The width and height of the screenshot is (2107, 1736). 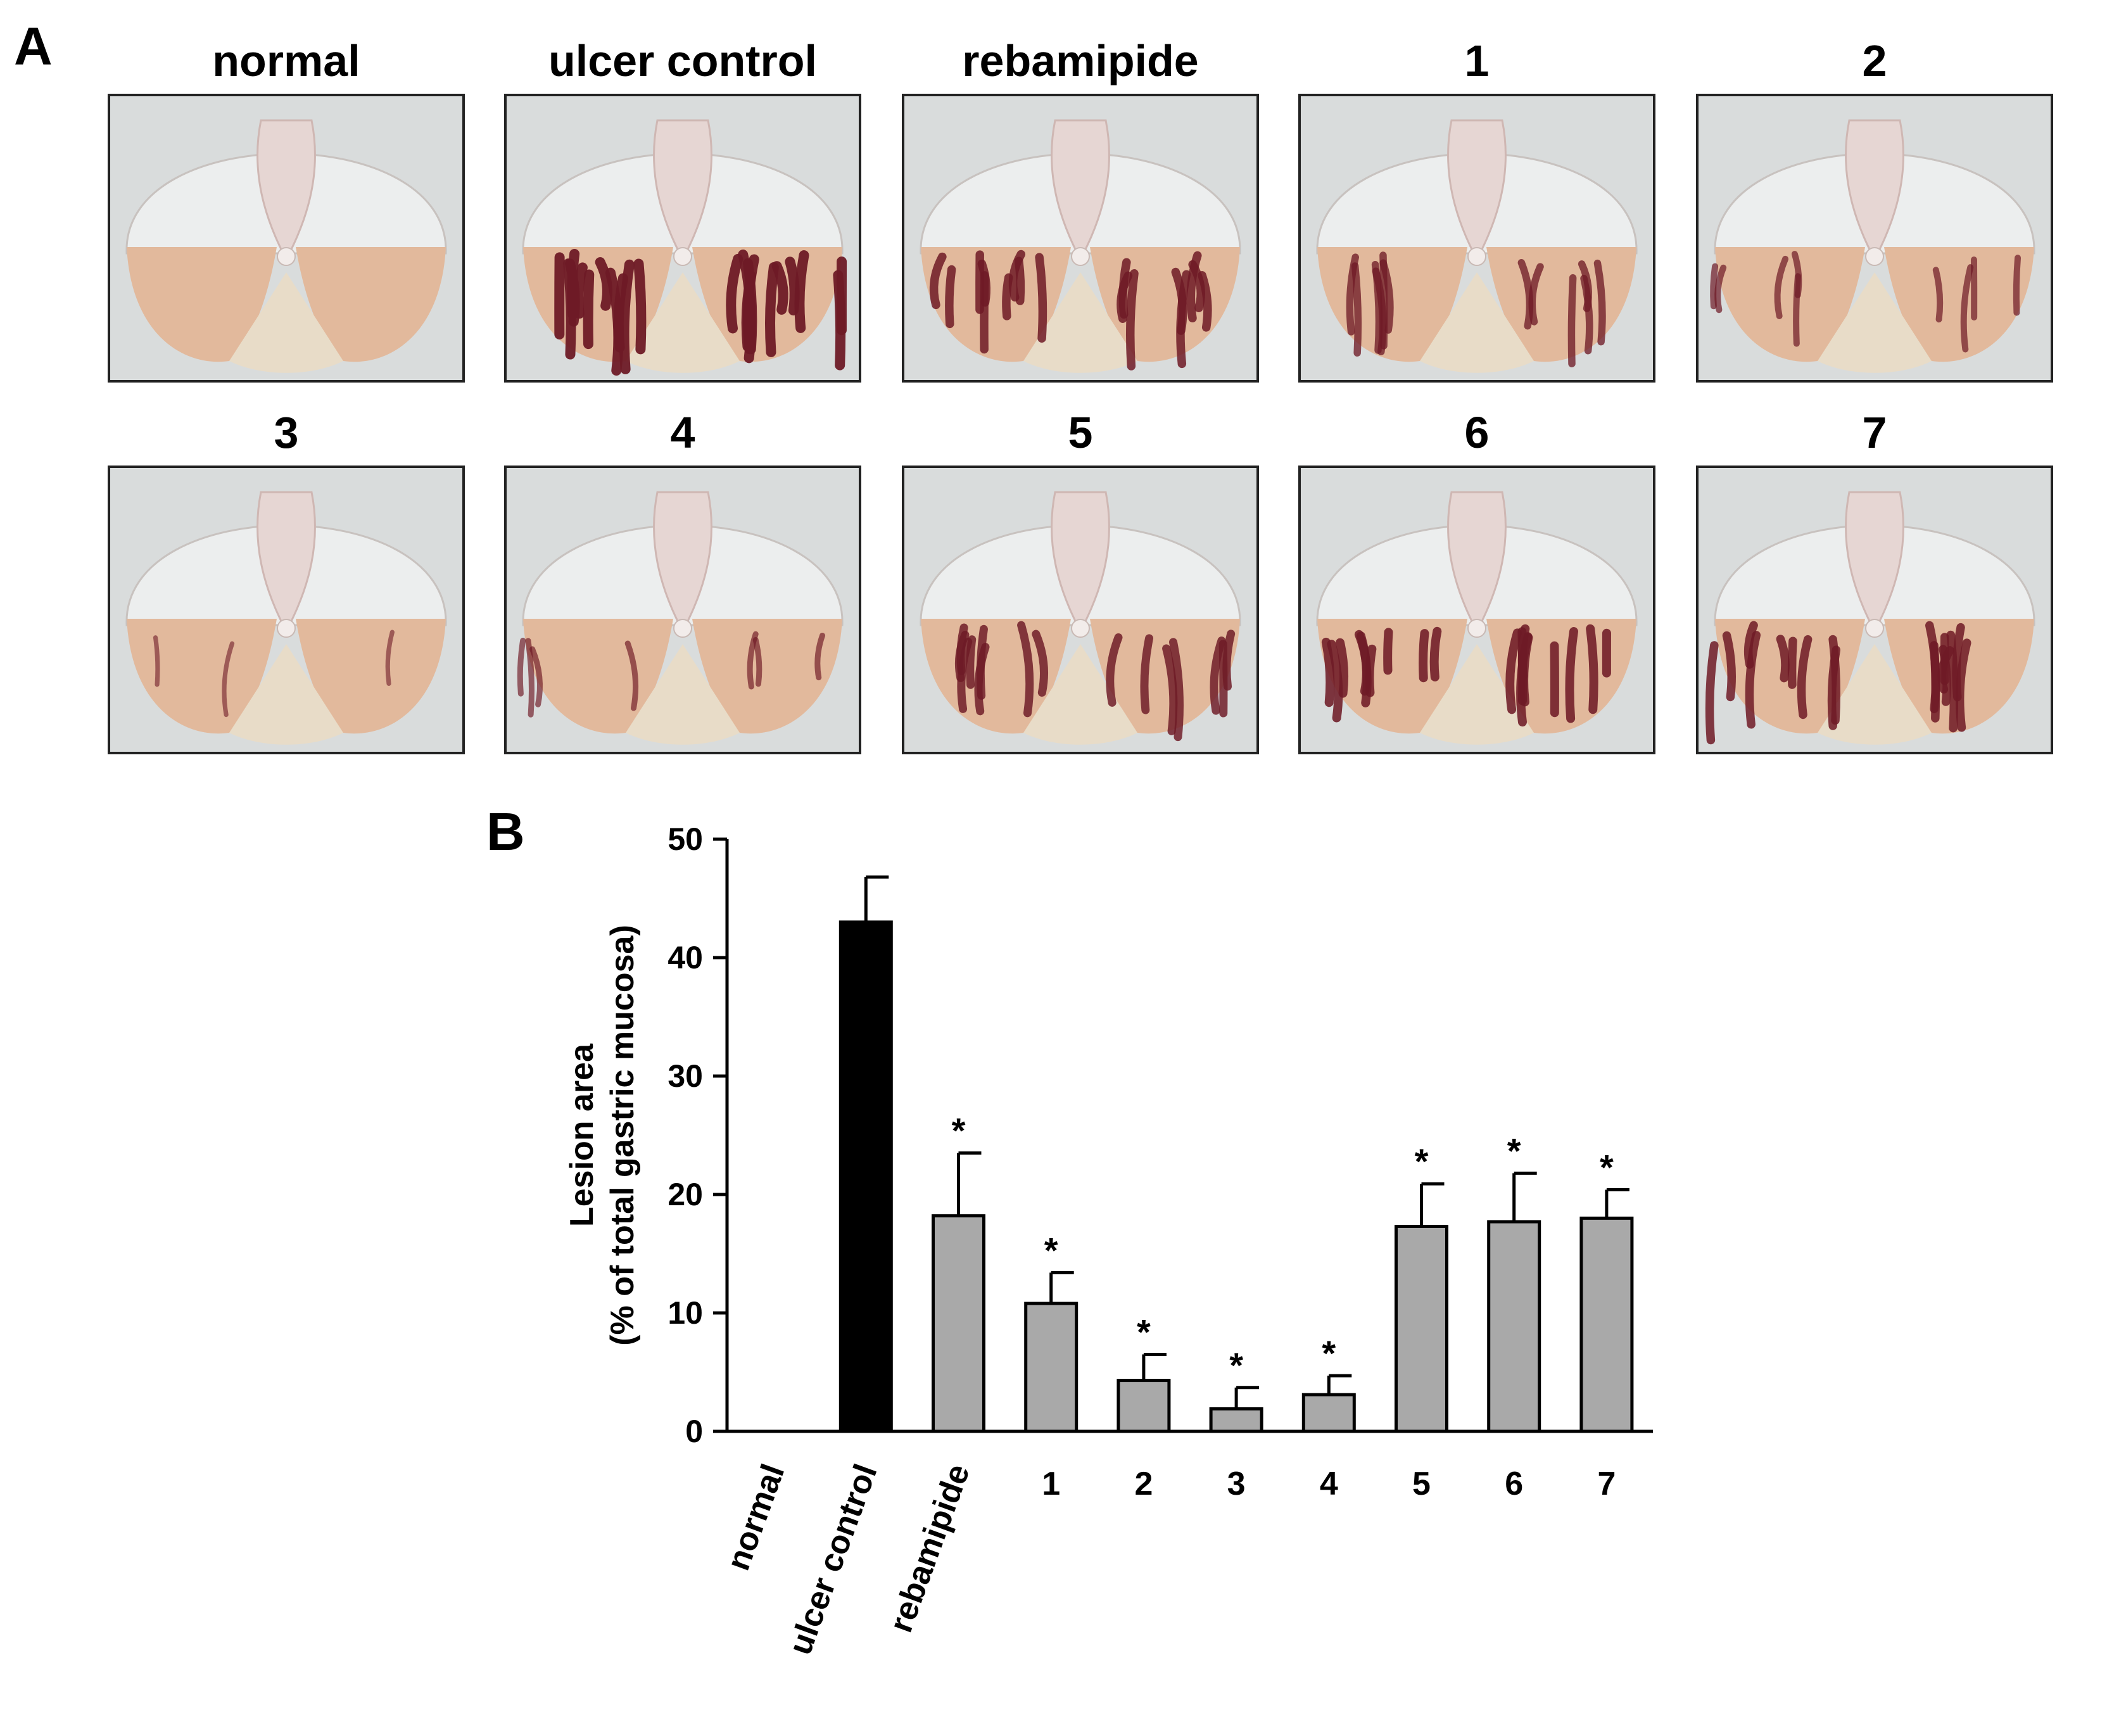 What do you see at coordinates (33, 46) in the screenshot?
I see `panel-letter-a: A` at bounding box center [33, 46].